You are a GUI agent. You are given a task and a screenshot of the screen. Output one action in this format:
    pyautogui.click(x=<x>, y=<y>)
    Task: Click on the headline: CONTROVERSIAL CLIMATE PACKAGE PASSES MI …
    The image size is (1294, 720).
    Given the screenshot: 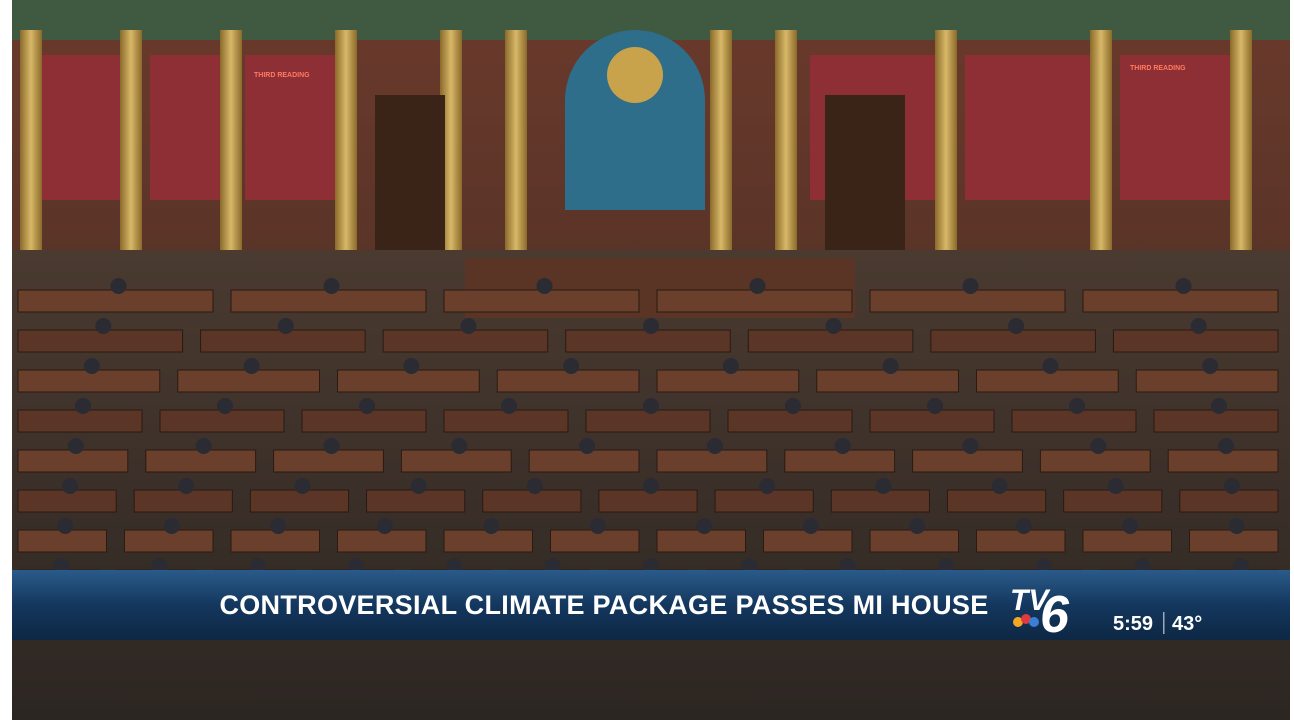 What is the action you would take?
    pyautogui.click(x=603, y=605)
    